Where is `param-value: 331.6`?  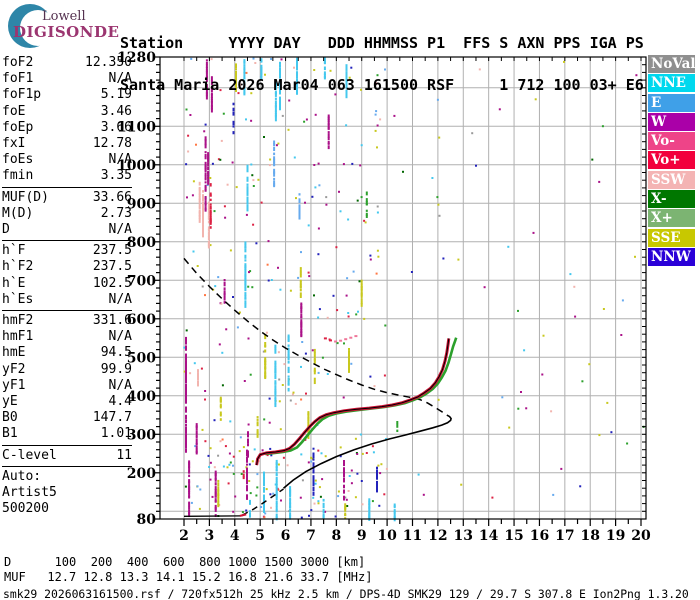
param-value: 331.6 is located at coordinates (112, 321).